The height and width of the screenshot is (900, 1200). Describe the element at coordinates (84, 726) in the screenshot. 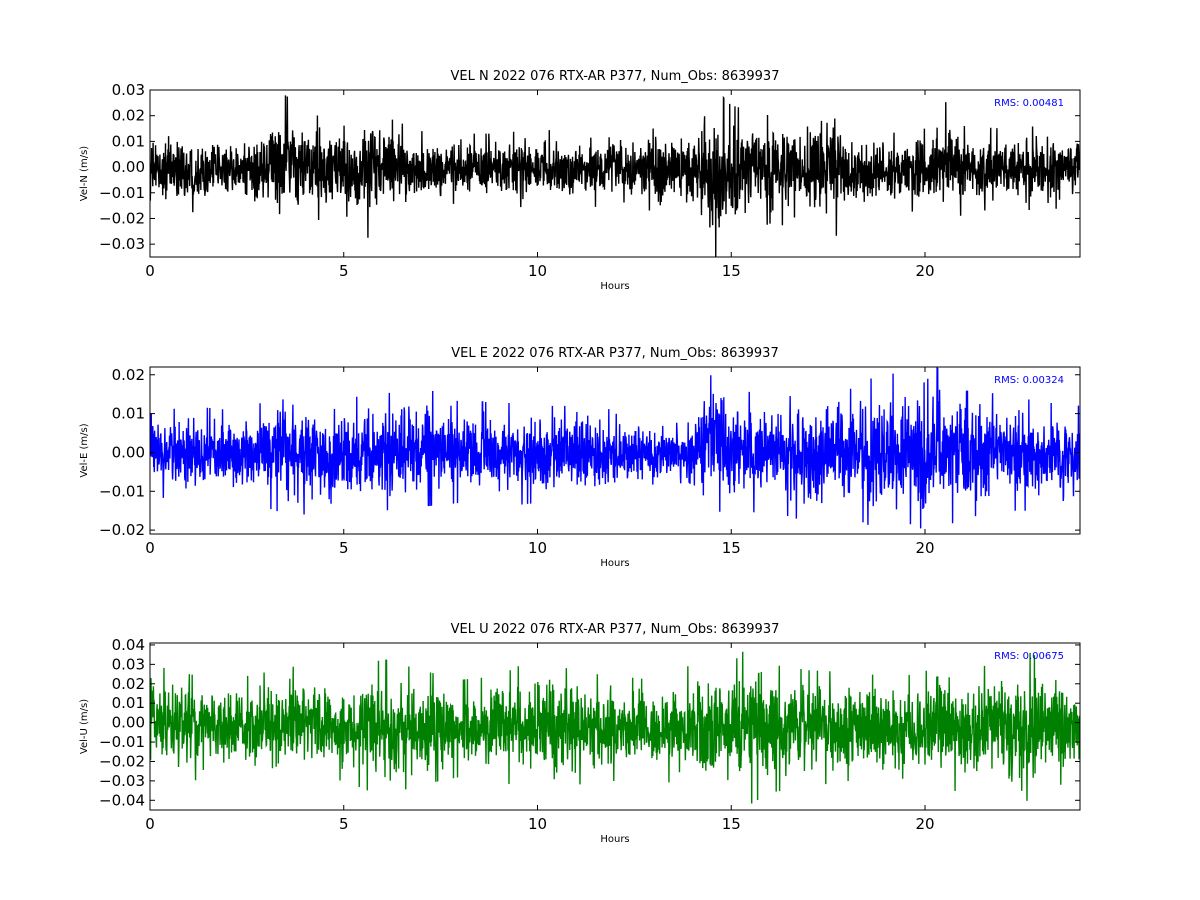

I see `y-axis-label: Vel-U (m/s)` at that location.